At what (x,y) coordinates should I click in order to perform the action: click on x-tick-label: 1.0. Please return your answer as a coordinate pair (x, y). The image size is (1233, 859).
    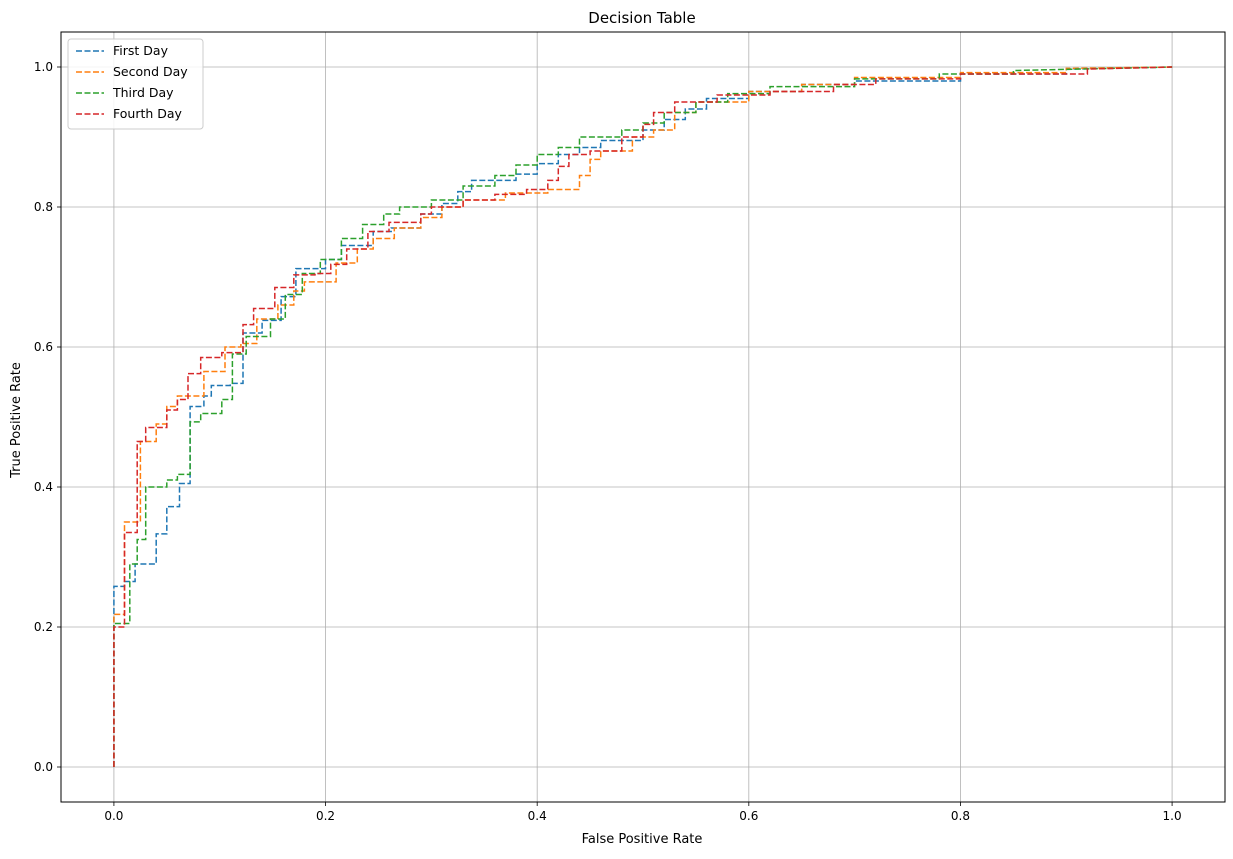
    Looking at the image, I should click on (1172, 816).